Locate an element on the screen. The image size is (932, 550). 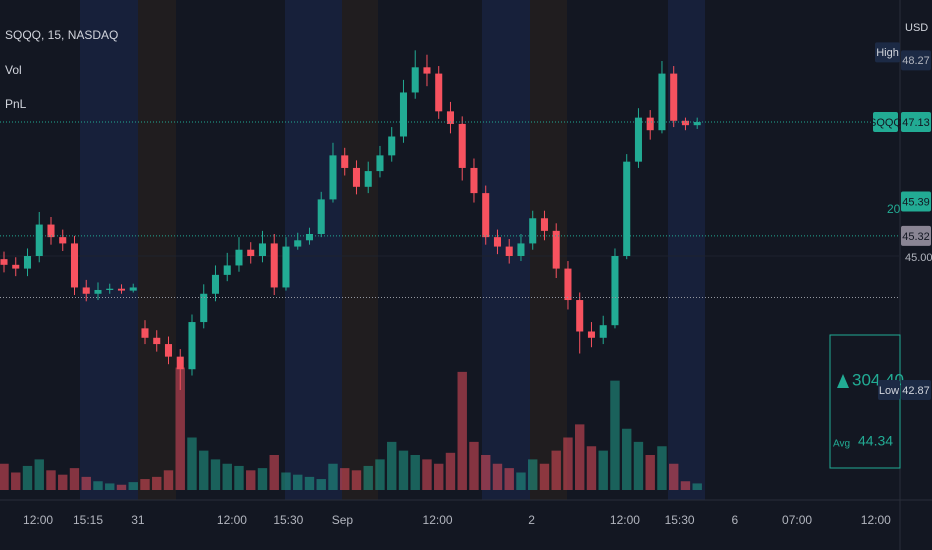
symbol-tag-box is located at coordinates (885, 122).